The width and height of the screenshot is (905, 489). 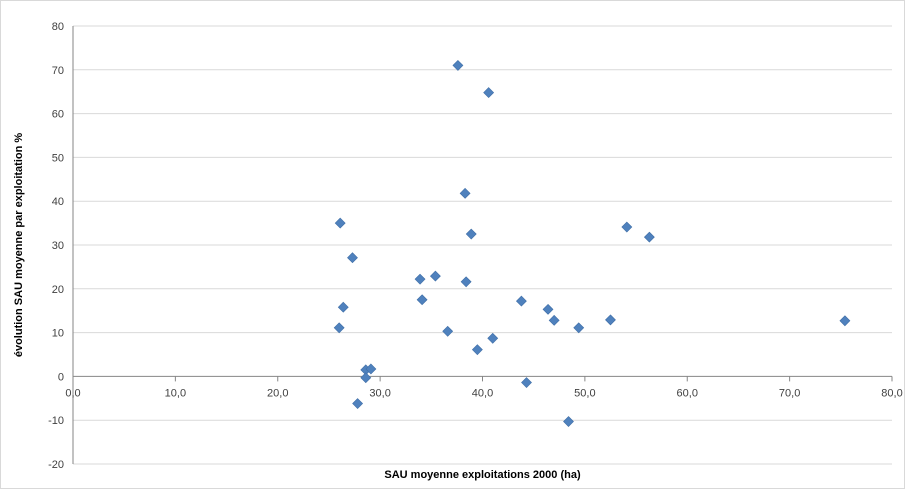 I want to click on x-axis-title: SAU moyenne exploitations 2000 (ha), so click(x=482, y=475).